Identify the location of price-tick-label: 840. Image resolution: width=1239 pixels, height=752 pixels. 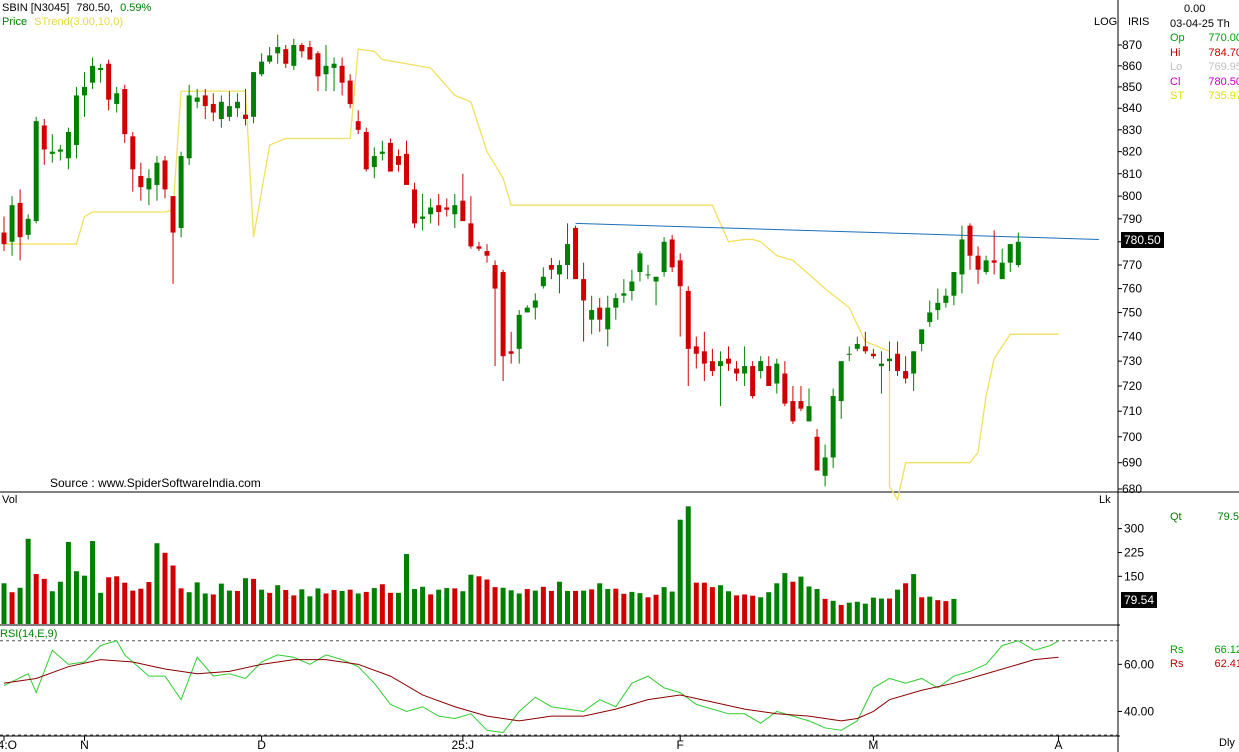
(1132, 108).